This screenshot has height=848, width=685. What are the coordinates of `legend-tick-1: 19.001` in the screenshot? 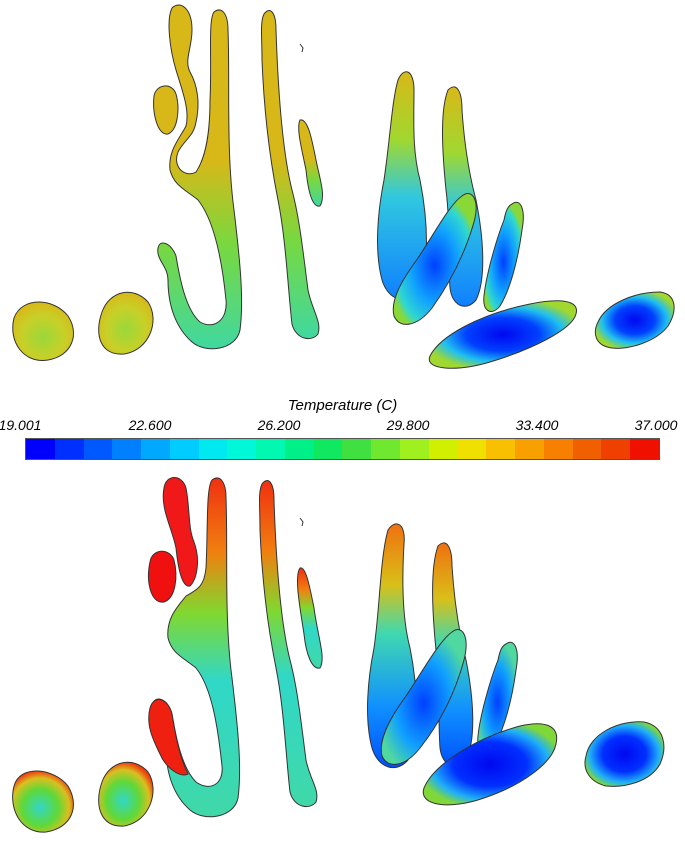 It's located at (21, 425).